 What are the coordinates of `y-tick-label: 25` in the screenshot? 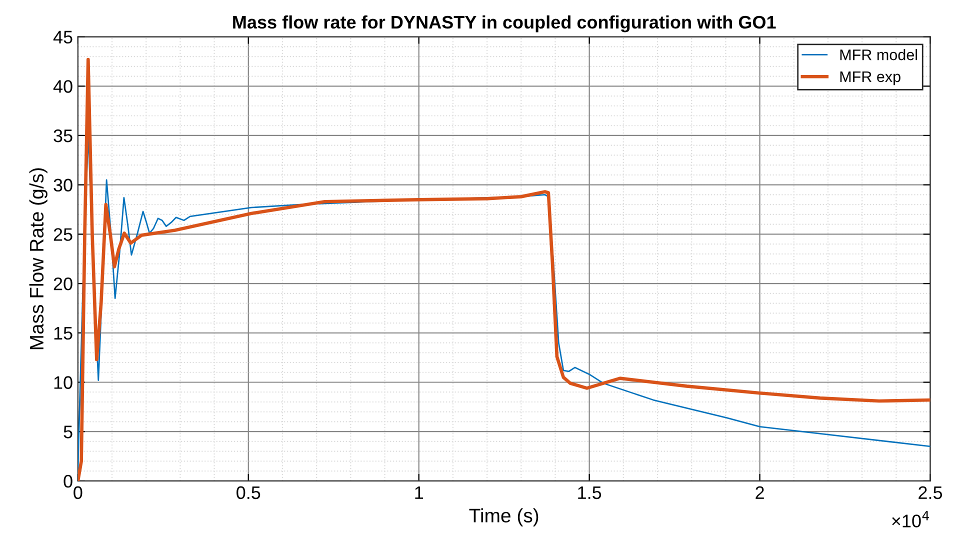 It's located at (63, 234).